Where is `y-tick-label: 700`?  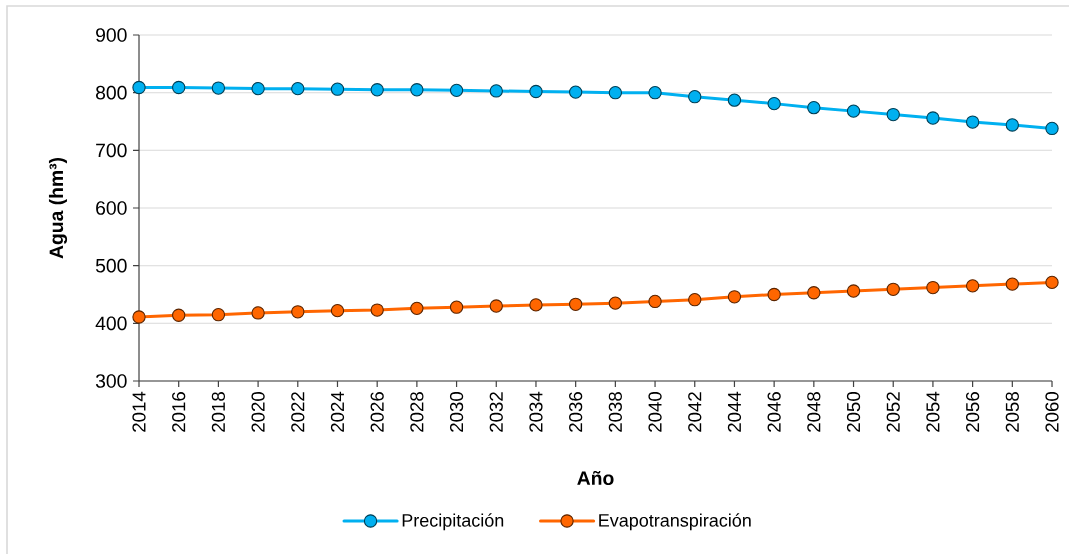
y-tick-label: 700 is located at coordinates (111, 150).